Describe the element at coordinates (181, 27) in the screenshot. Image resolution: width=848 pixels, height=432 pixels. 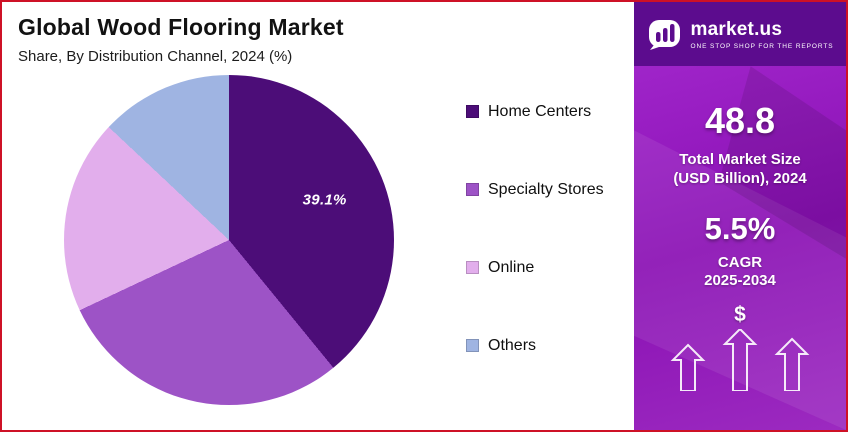
I see `page-title: Global Wood Flooring Market` at that location.